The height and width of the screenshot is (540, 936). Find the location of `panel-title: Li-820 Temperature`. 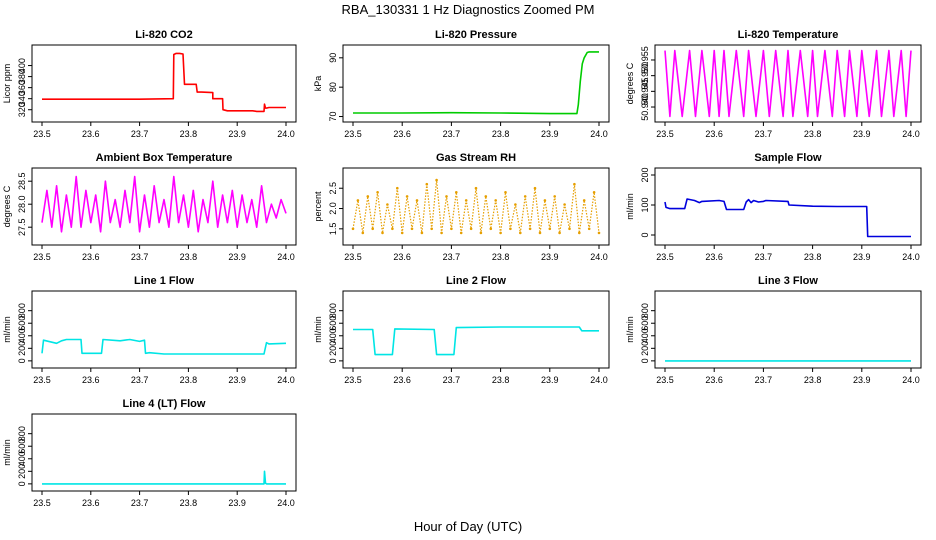

panel-title: Li-820 Temperature is located at coordinates (788, 35).